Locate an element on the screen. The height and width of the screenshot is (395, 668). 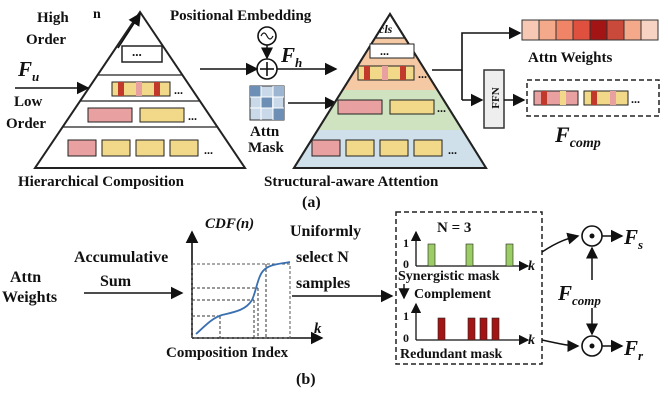
axis-n: n is located at coordinates (97, 14).